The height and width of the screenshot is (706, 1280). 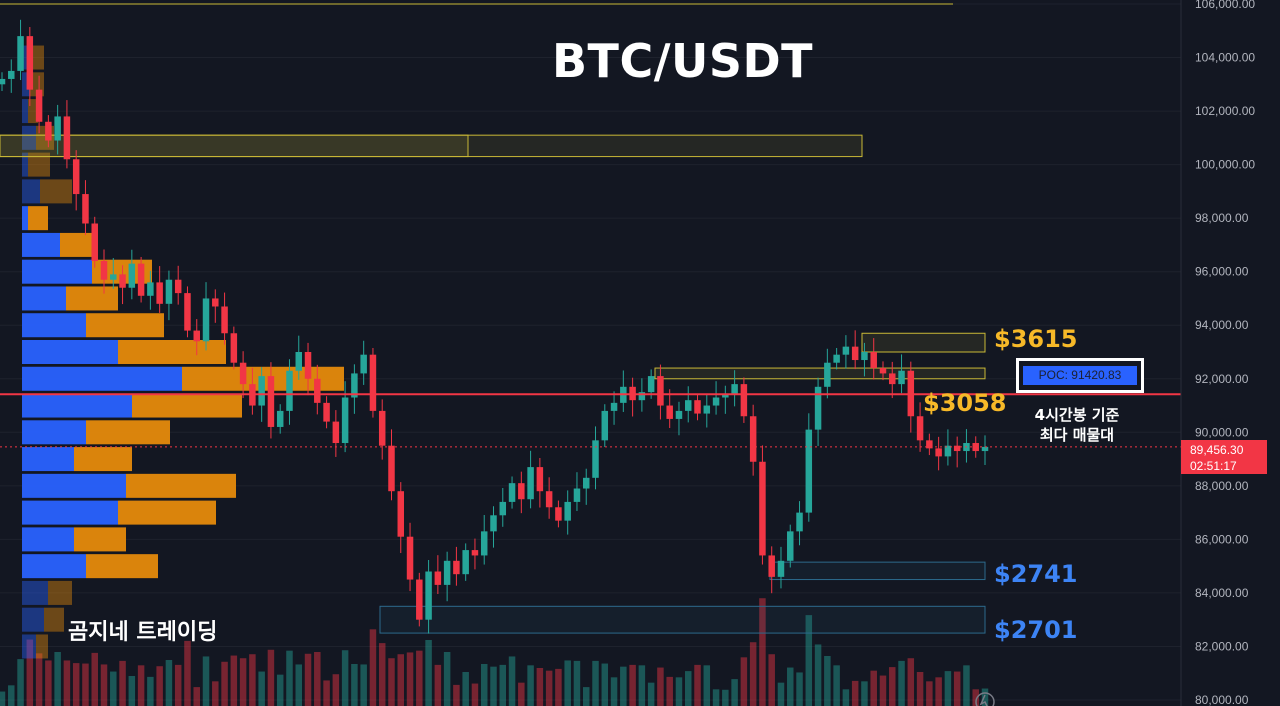 What do you see at coordinates (1080, 375) in the screenshot?
I see `poc-callout: POC: 91420.83` at bounding box center [1080, 375].